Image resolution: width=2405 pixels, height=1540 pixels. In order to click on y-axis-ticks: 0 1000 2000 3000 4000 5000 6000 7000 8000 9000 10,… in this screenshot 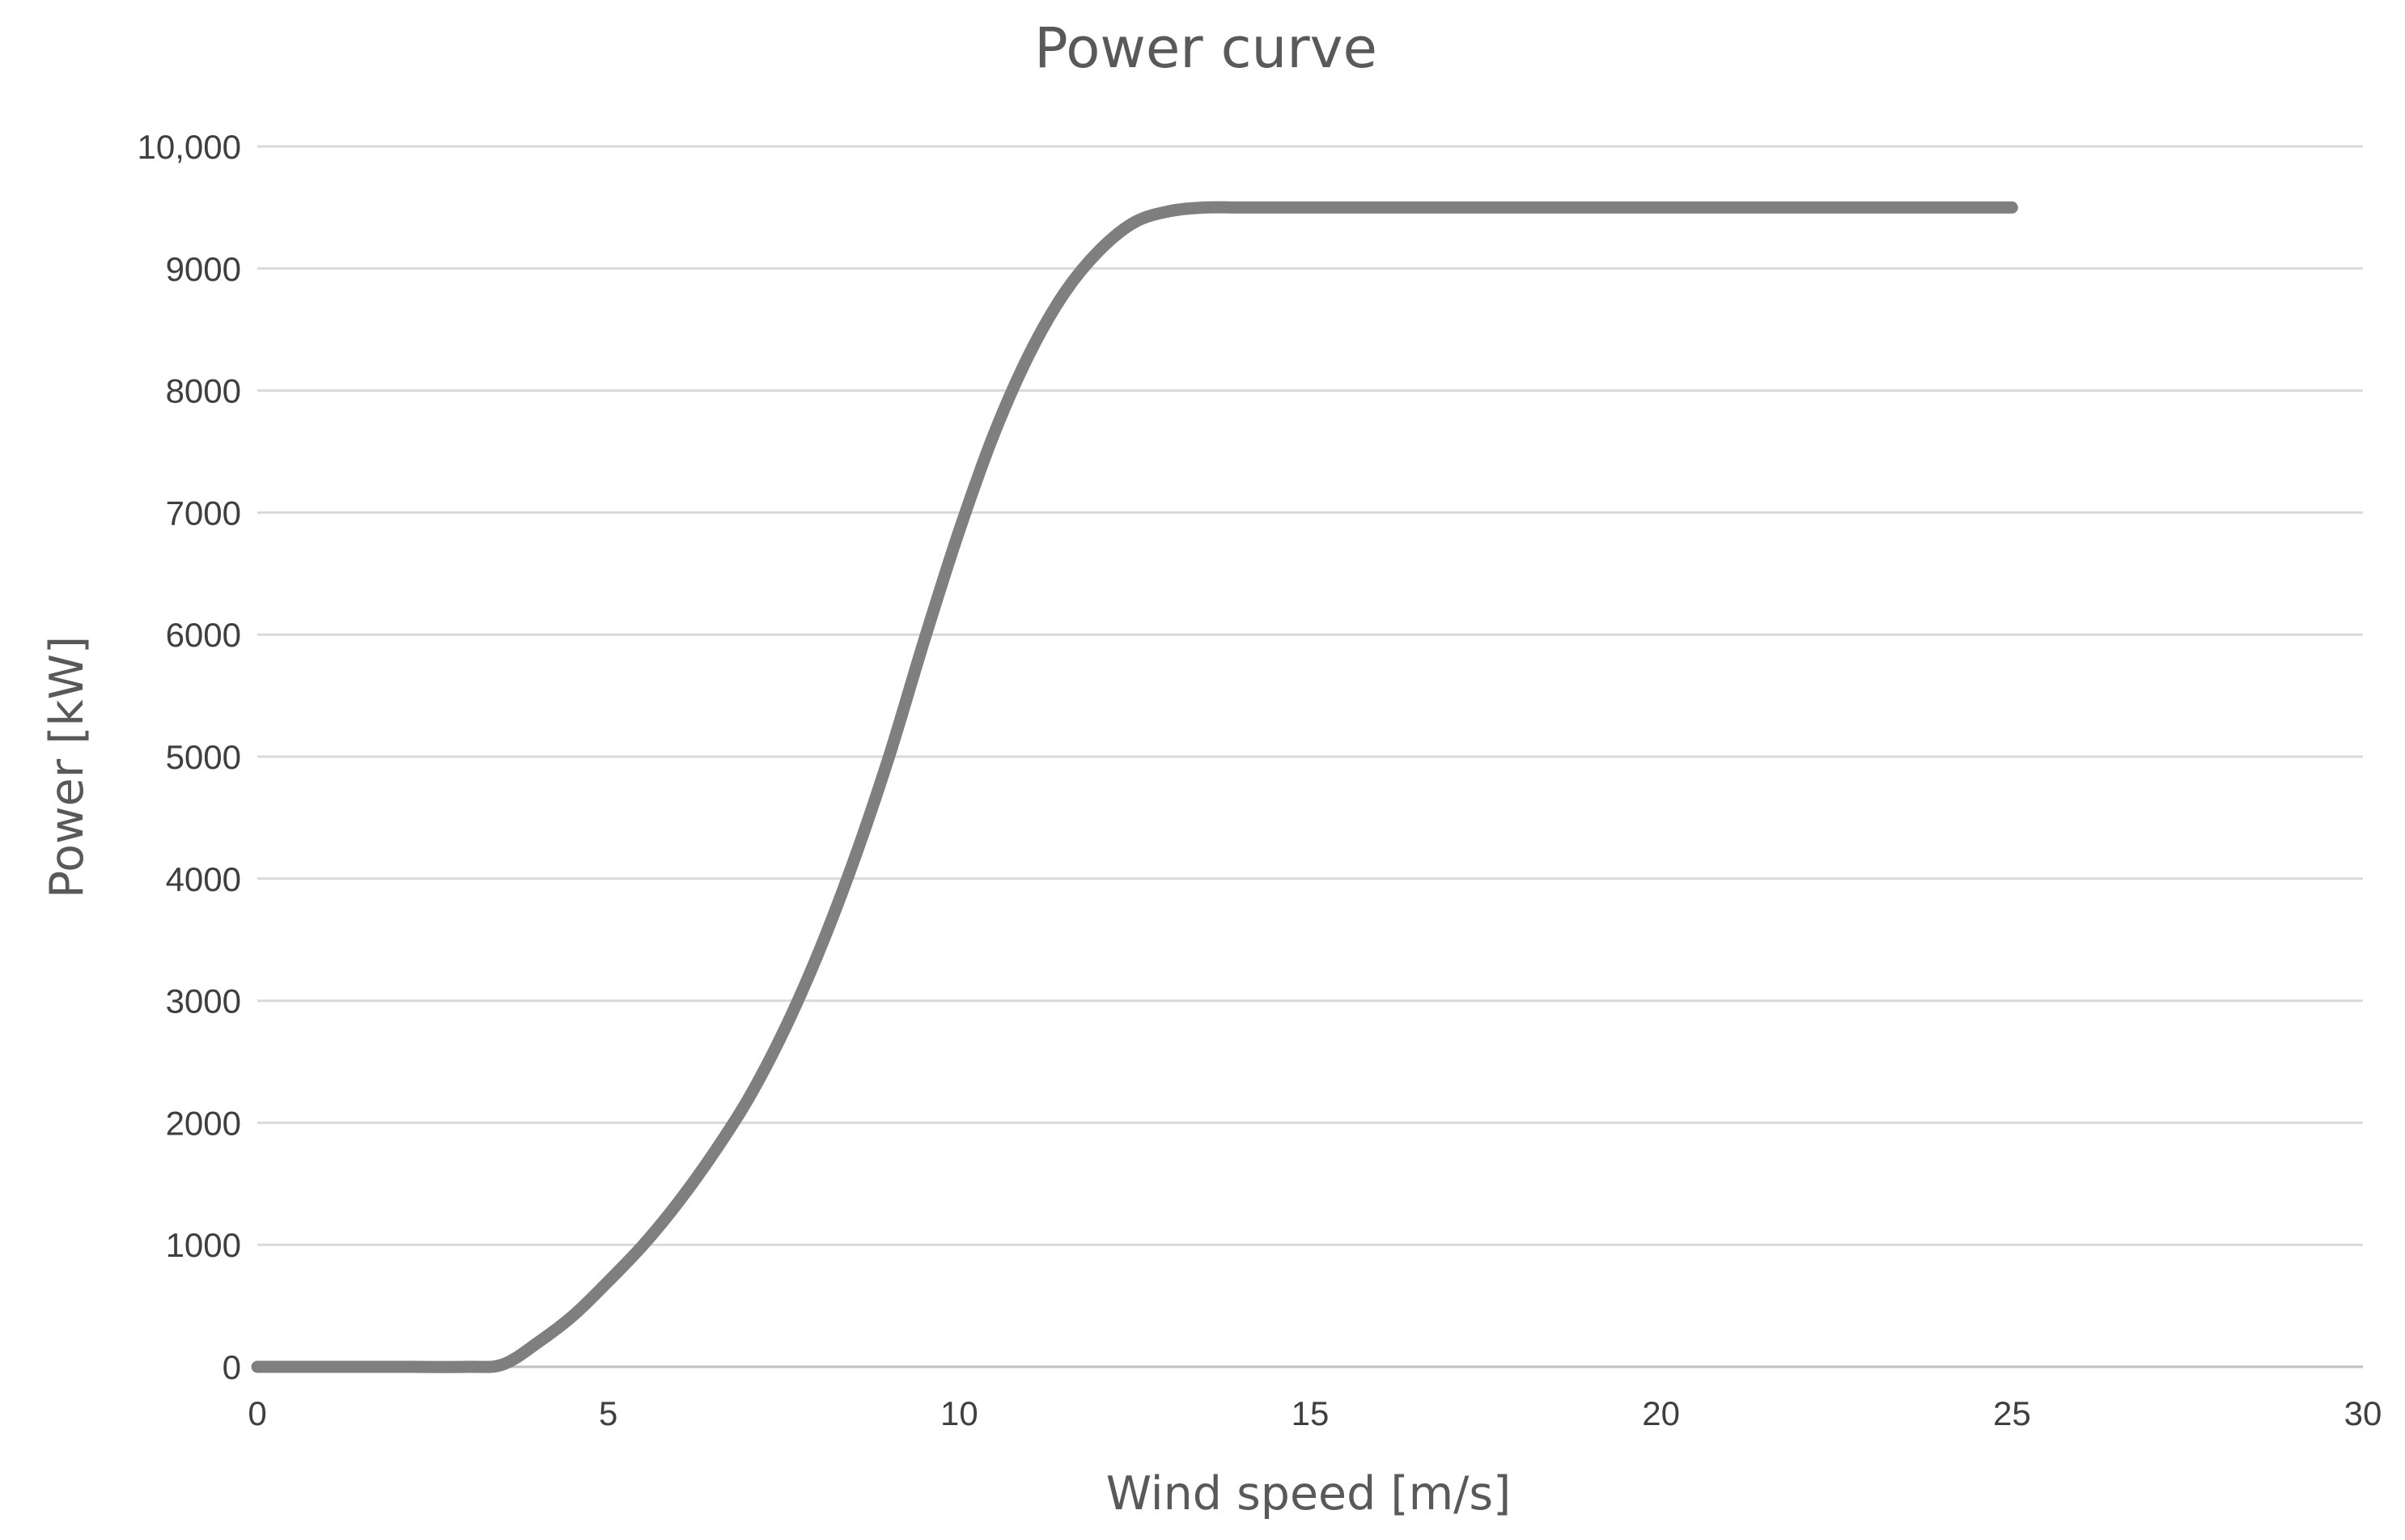, I will do `click(190, 757)`.